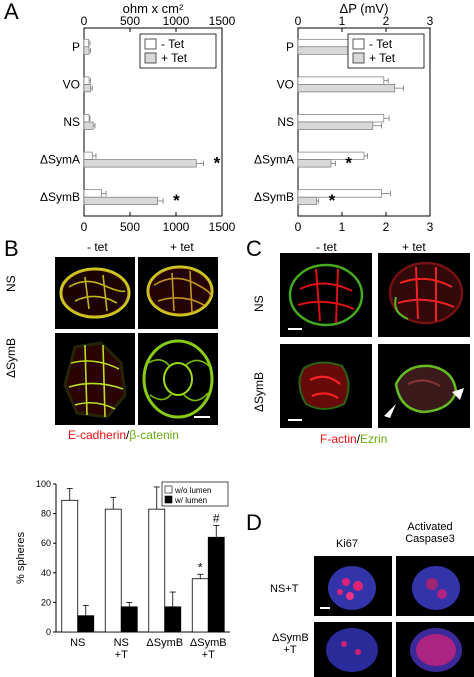  I want to click on tick-label-top: 1, so click(342, 21).